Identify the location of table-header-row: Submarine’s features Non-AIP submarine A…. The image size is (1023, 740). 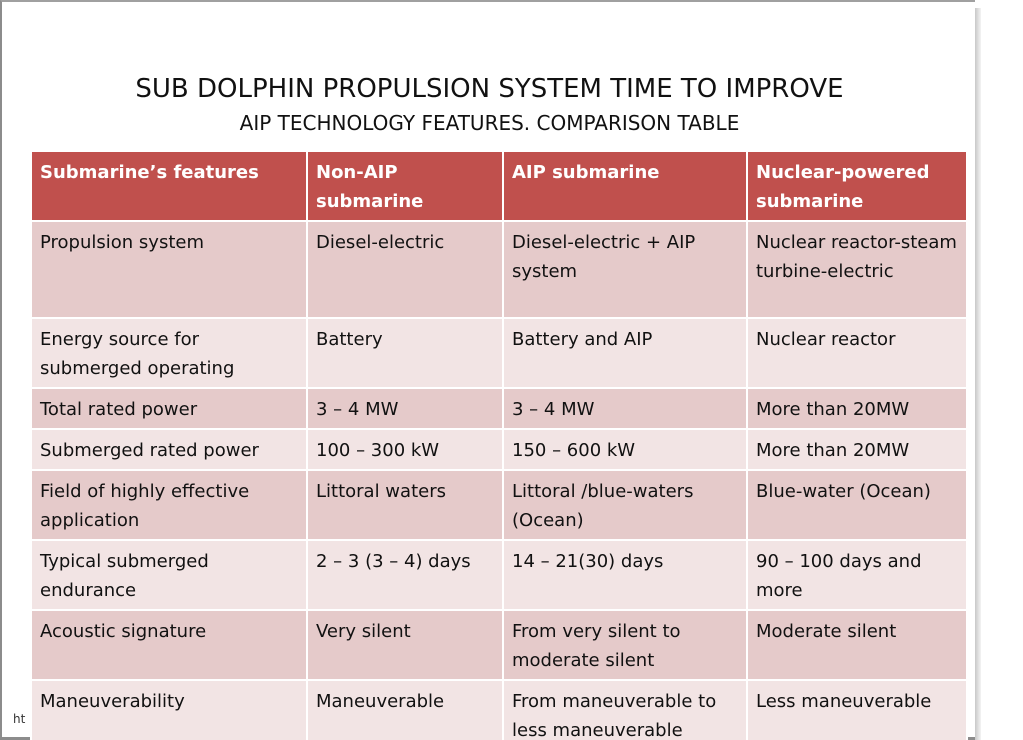
(499, 186).